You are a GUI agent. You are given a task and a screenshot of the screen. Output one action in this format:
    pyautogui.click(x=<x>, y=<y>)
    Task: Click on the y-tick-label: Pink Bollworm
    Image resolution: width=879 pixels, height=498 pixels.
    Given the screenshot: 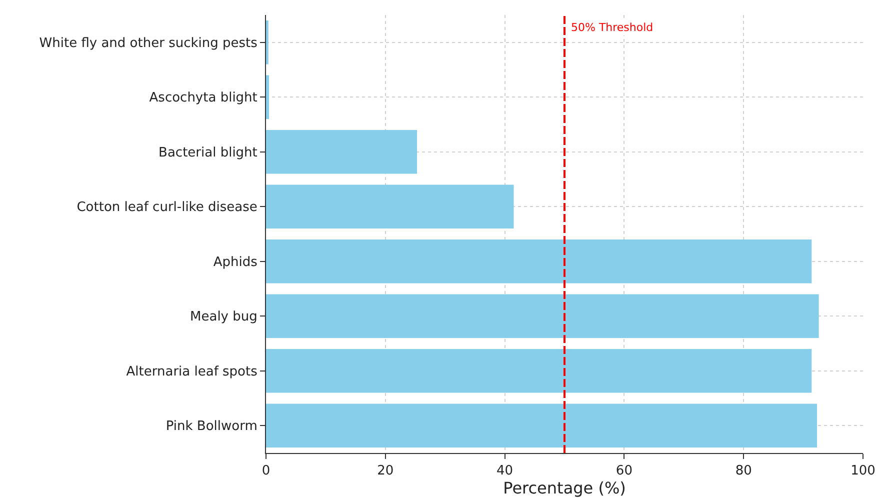 What is the action you would take?
    pyautogui.click(x=212, y=426)
    